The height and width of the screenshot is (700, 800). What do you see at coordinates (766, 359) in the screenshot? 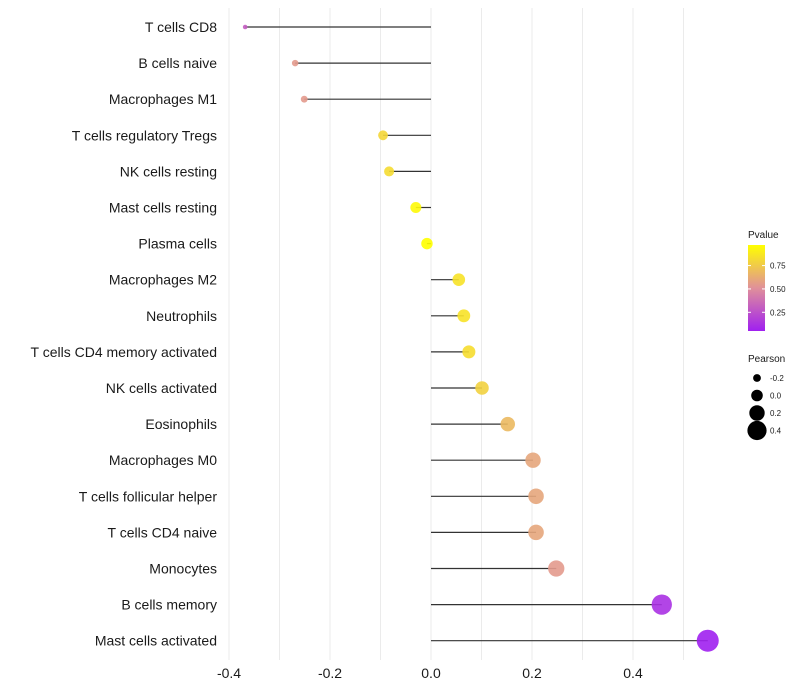
I see `pearson-legend-title: Pearson` at bounding box center [766, 359].